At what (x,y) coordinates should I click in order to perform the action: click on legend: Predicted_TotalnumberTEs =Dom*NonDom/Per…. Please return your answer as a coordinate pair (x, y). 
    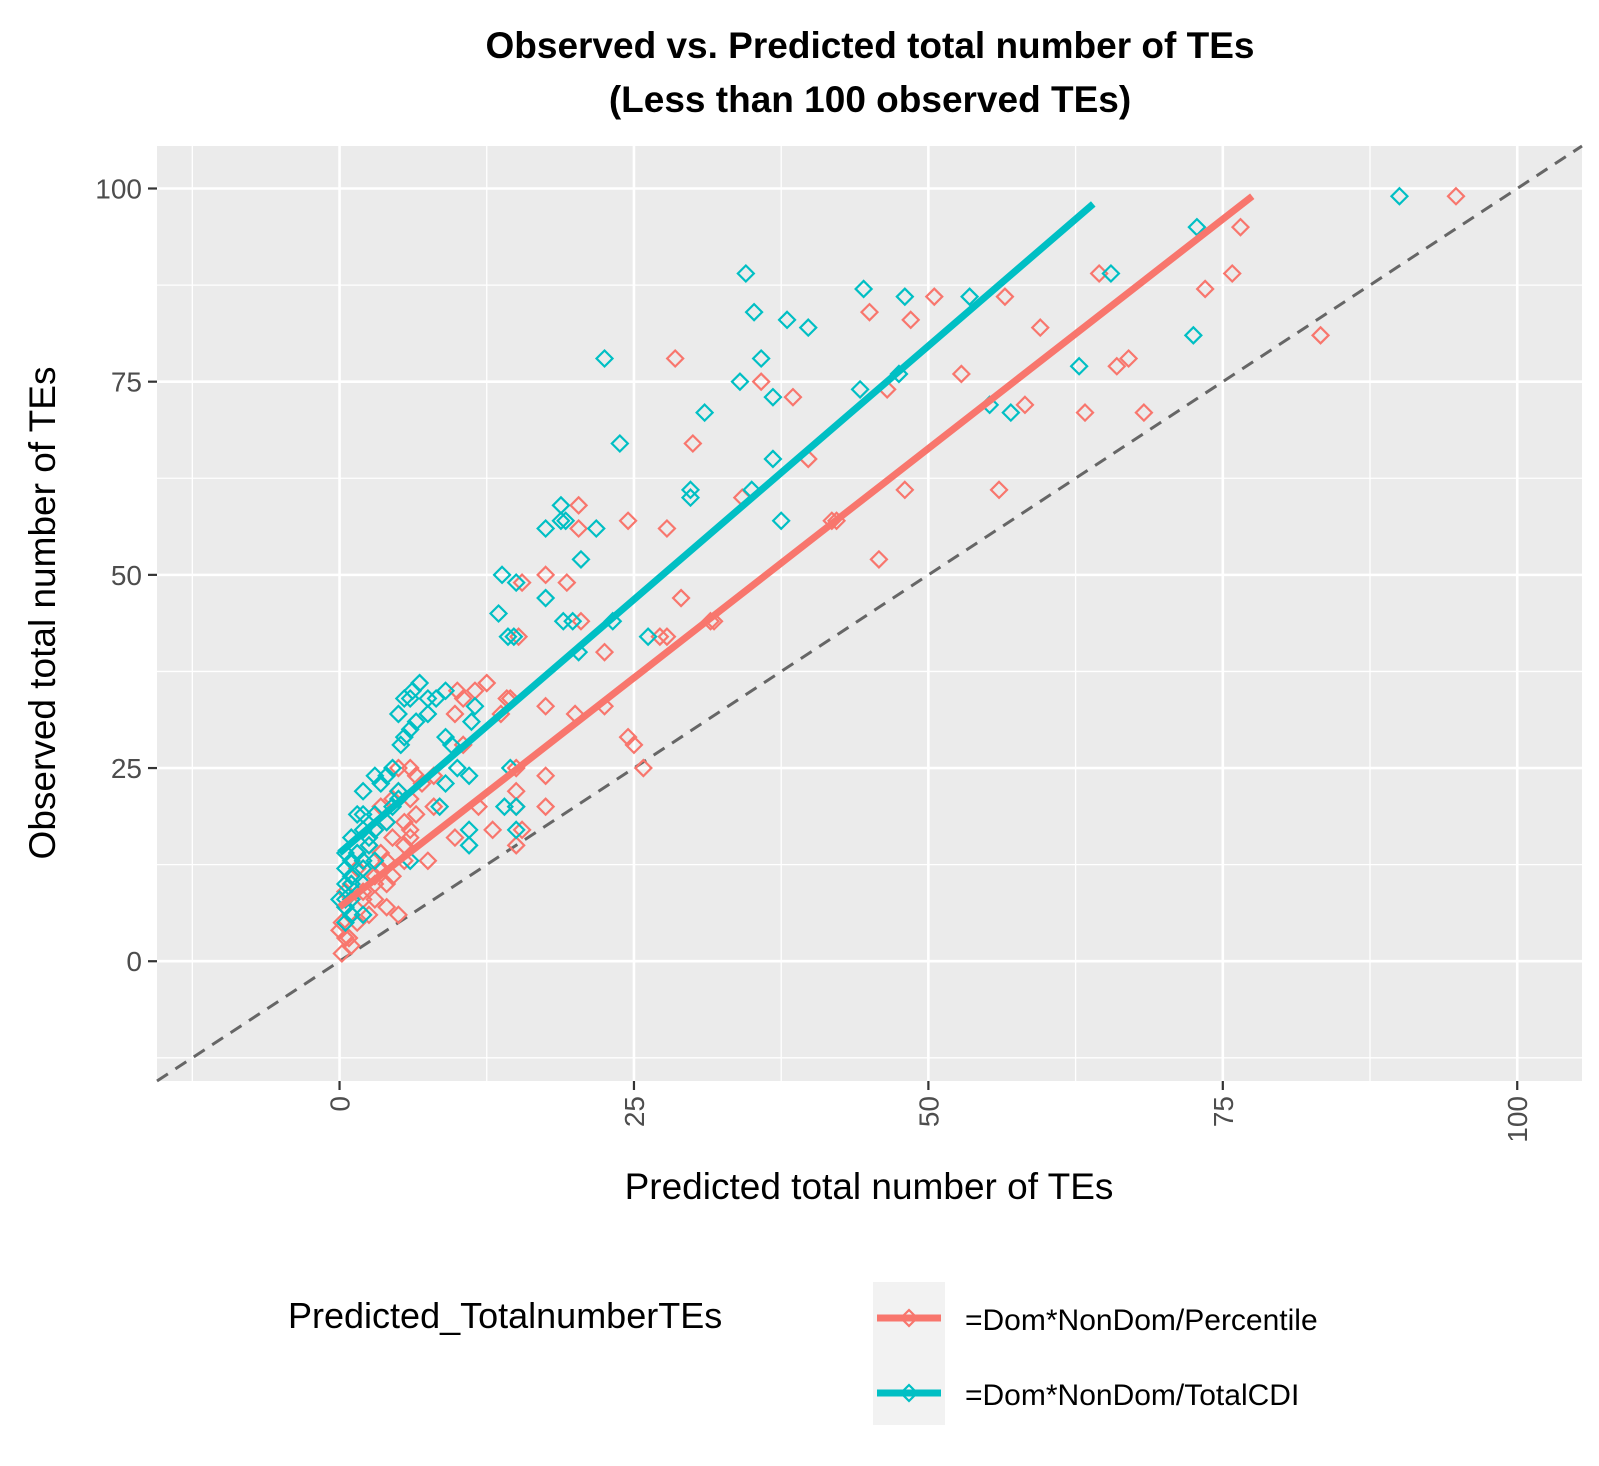
    Looking at the image, I should click on (803, 1353).